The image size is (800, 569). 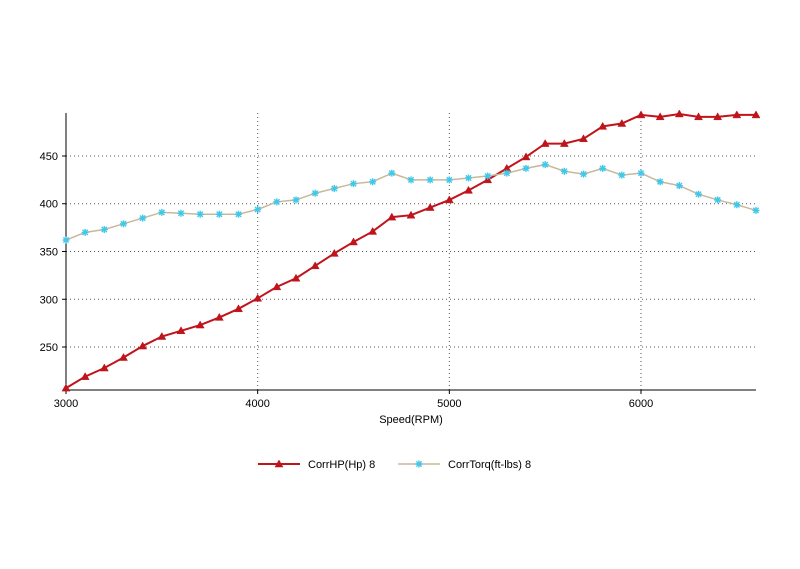 I want to click on legend-item-corr-torq: CorrTorq(ft-lbs) 8, so click(x=464, y=465).